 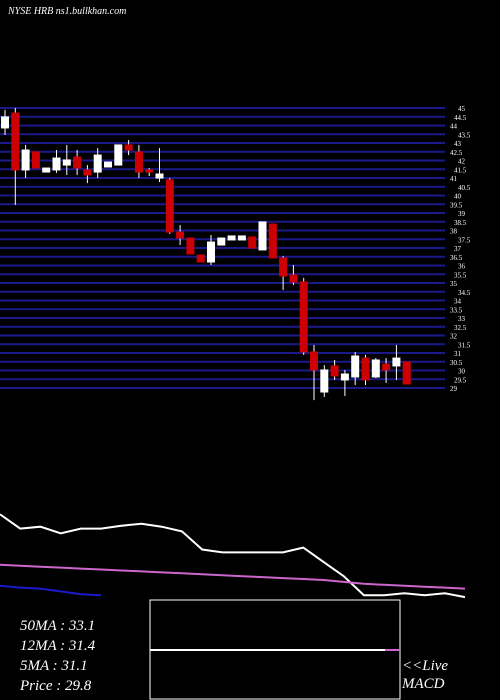 I want to click on y-tick-label: 36, so click(x=462, y=267).